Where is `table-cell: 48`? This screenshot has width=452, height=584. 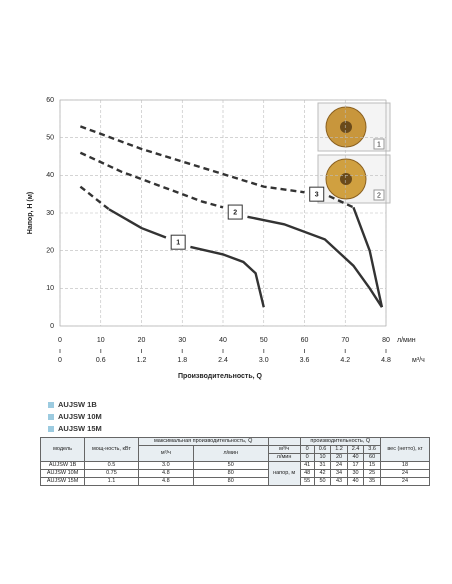
table-cell: 48 is located at coordinates (307, 473).